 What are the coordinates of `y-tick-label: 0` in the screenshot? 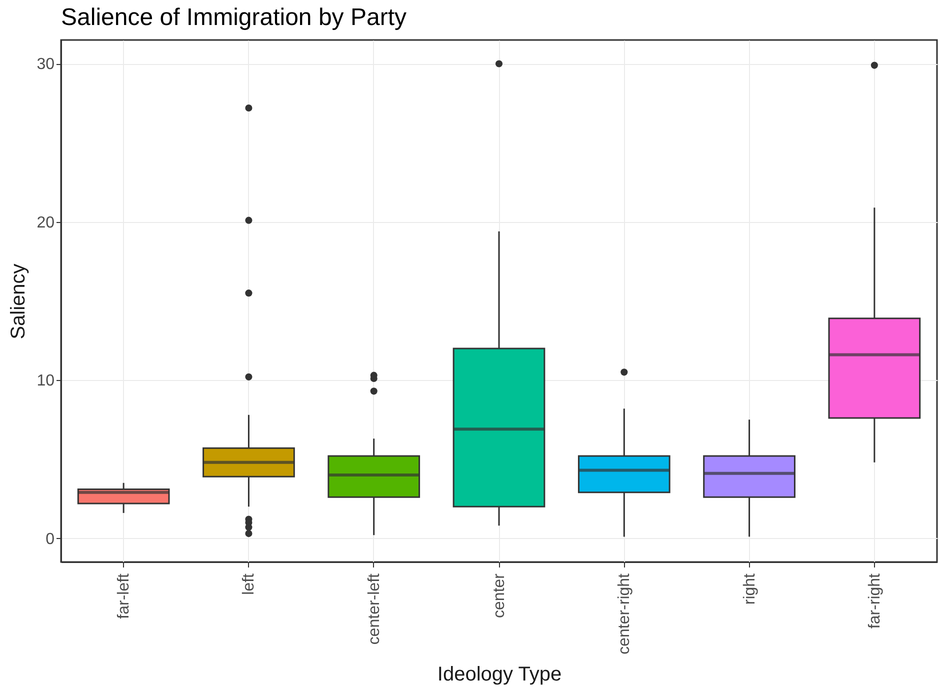 It's located at (50, 539).